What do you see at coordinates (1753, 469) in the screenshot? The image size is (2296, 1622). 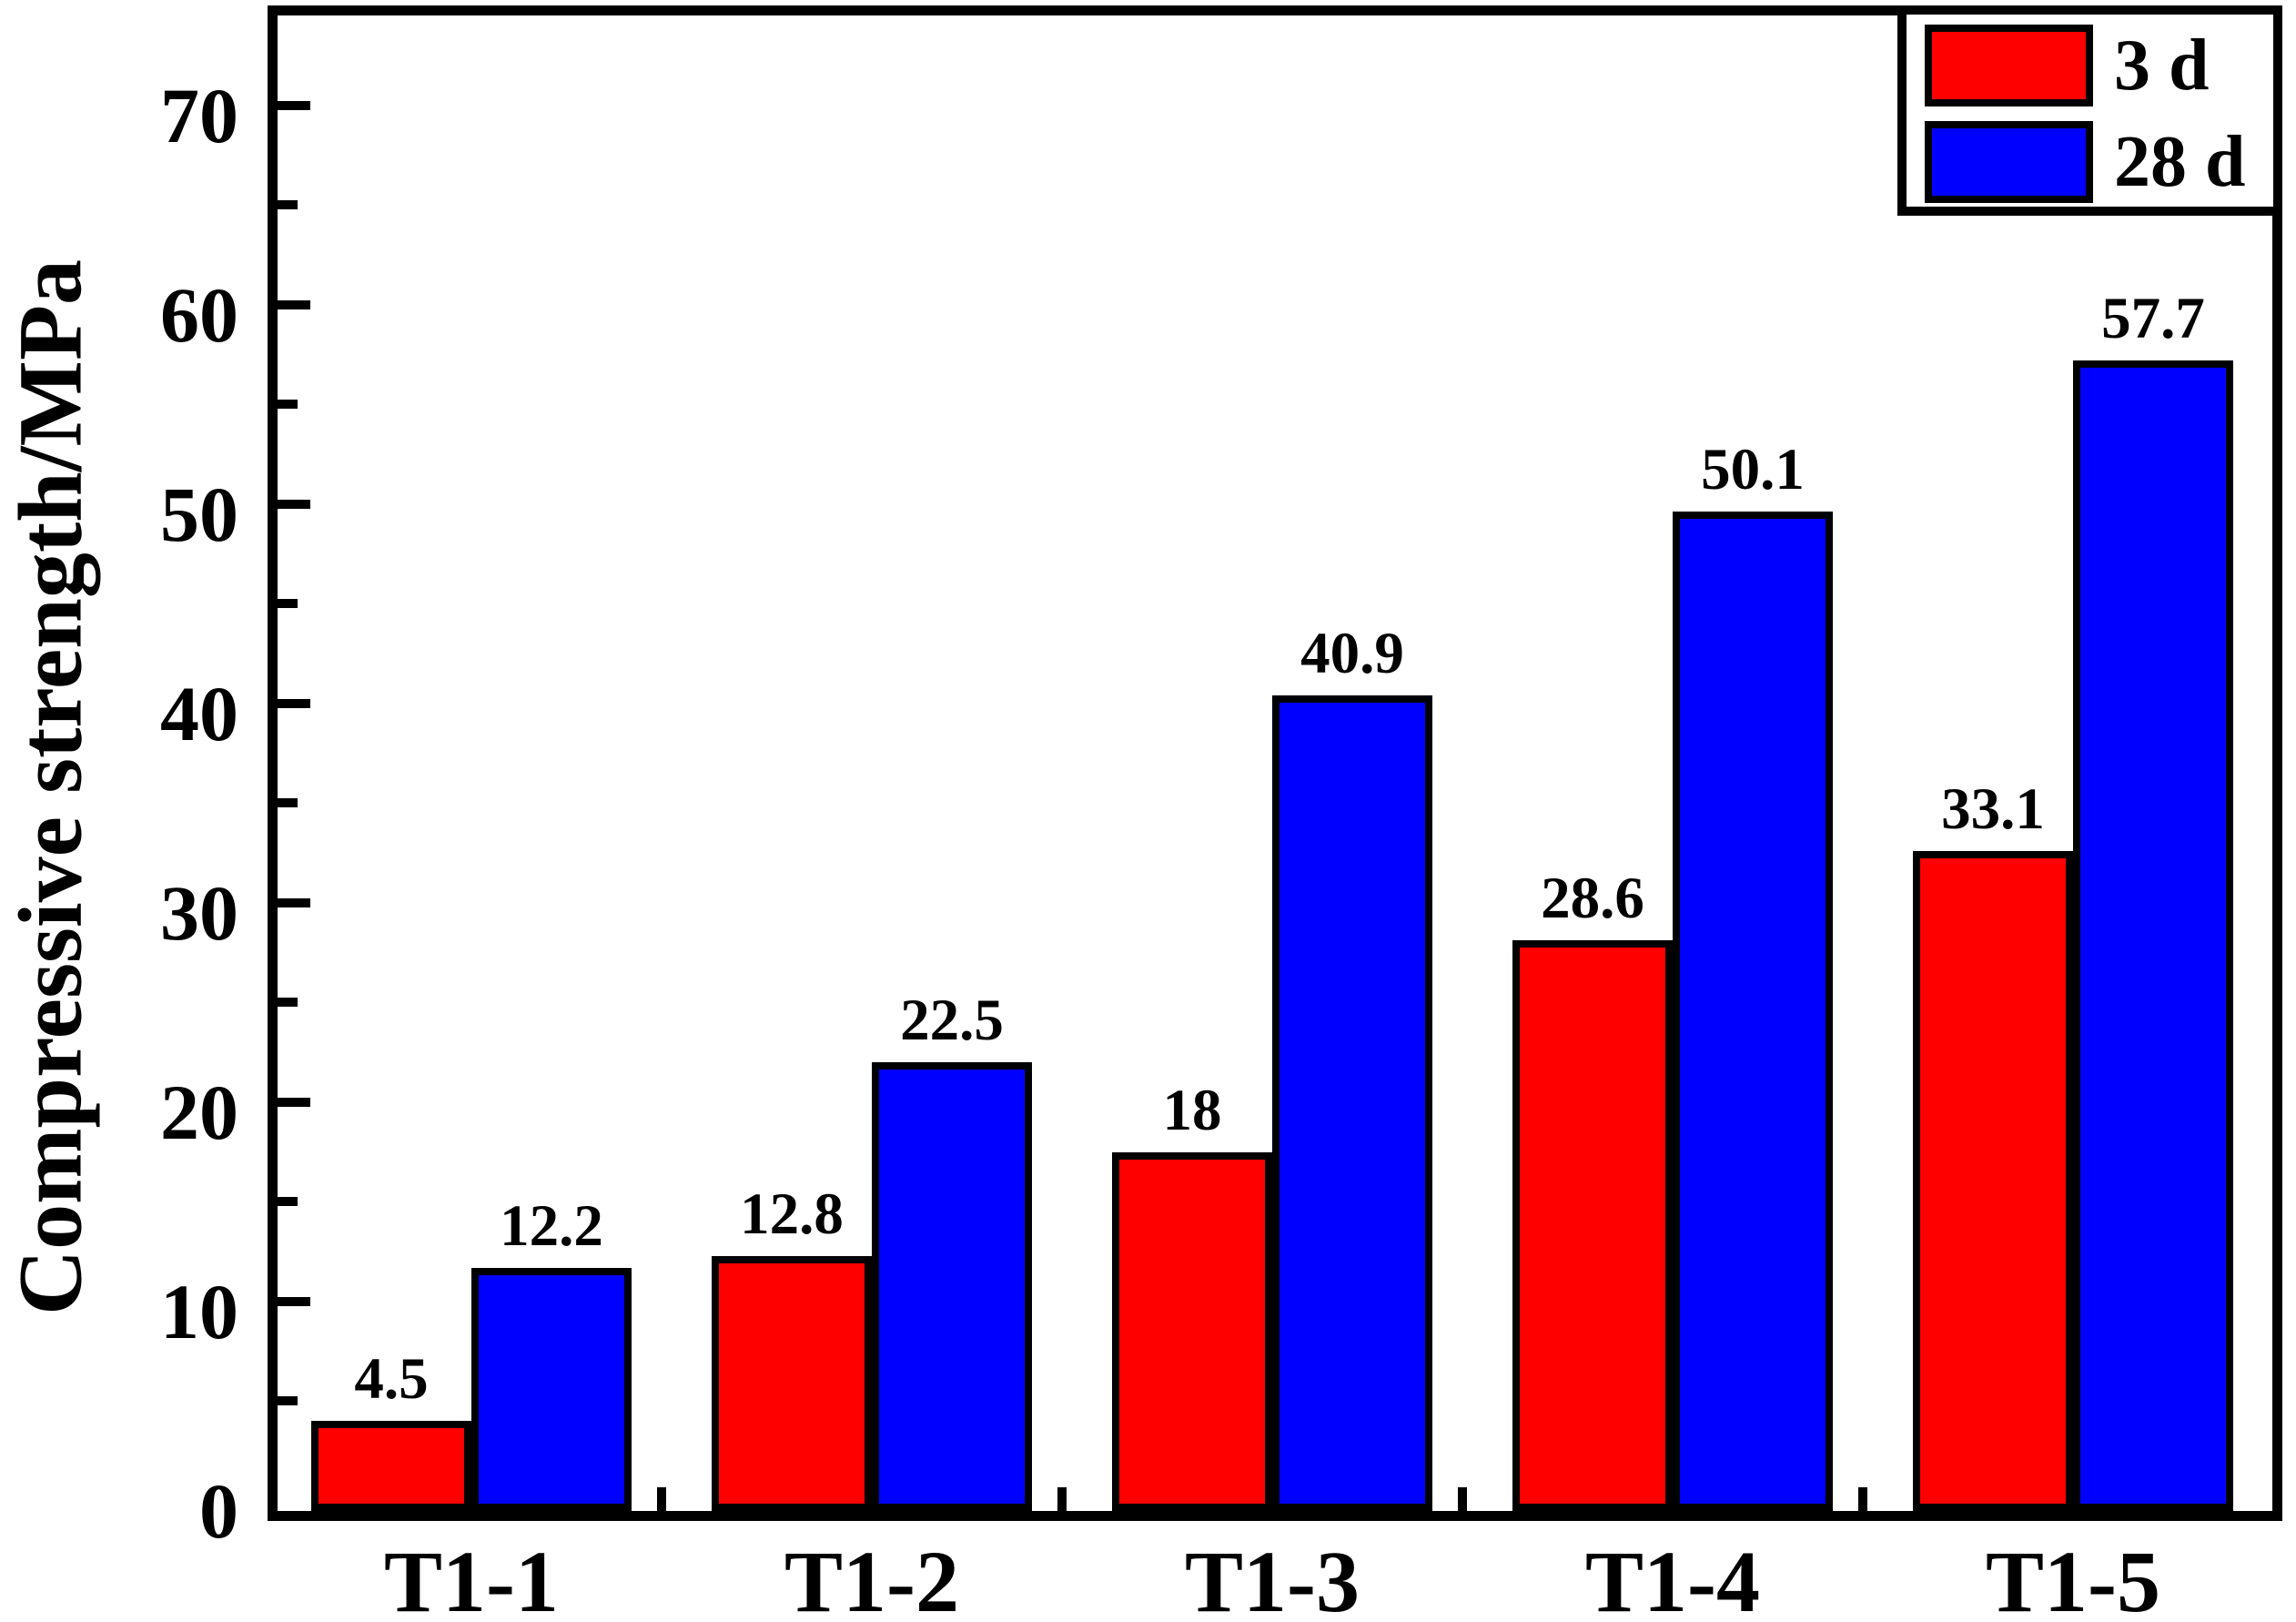 I see `bar-value-label-28d-T1-4: 50.1` at bounding box center [1753, 469].